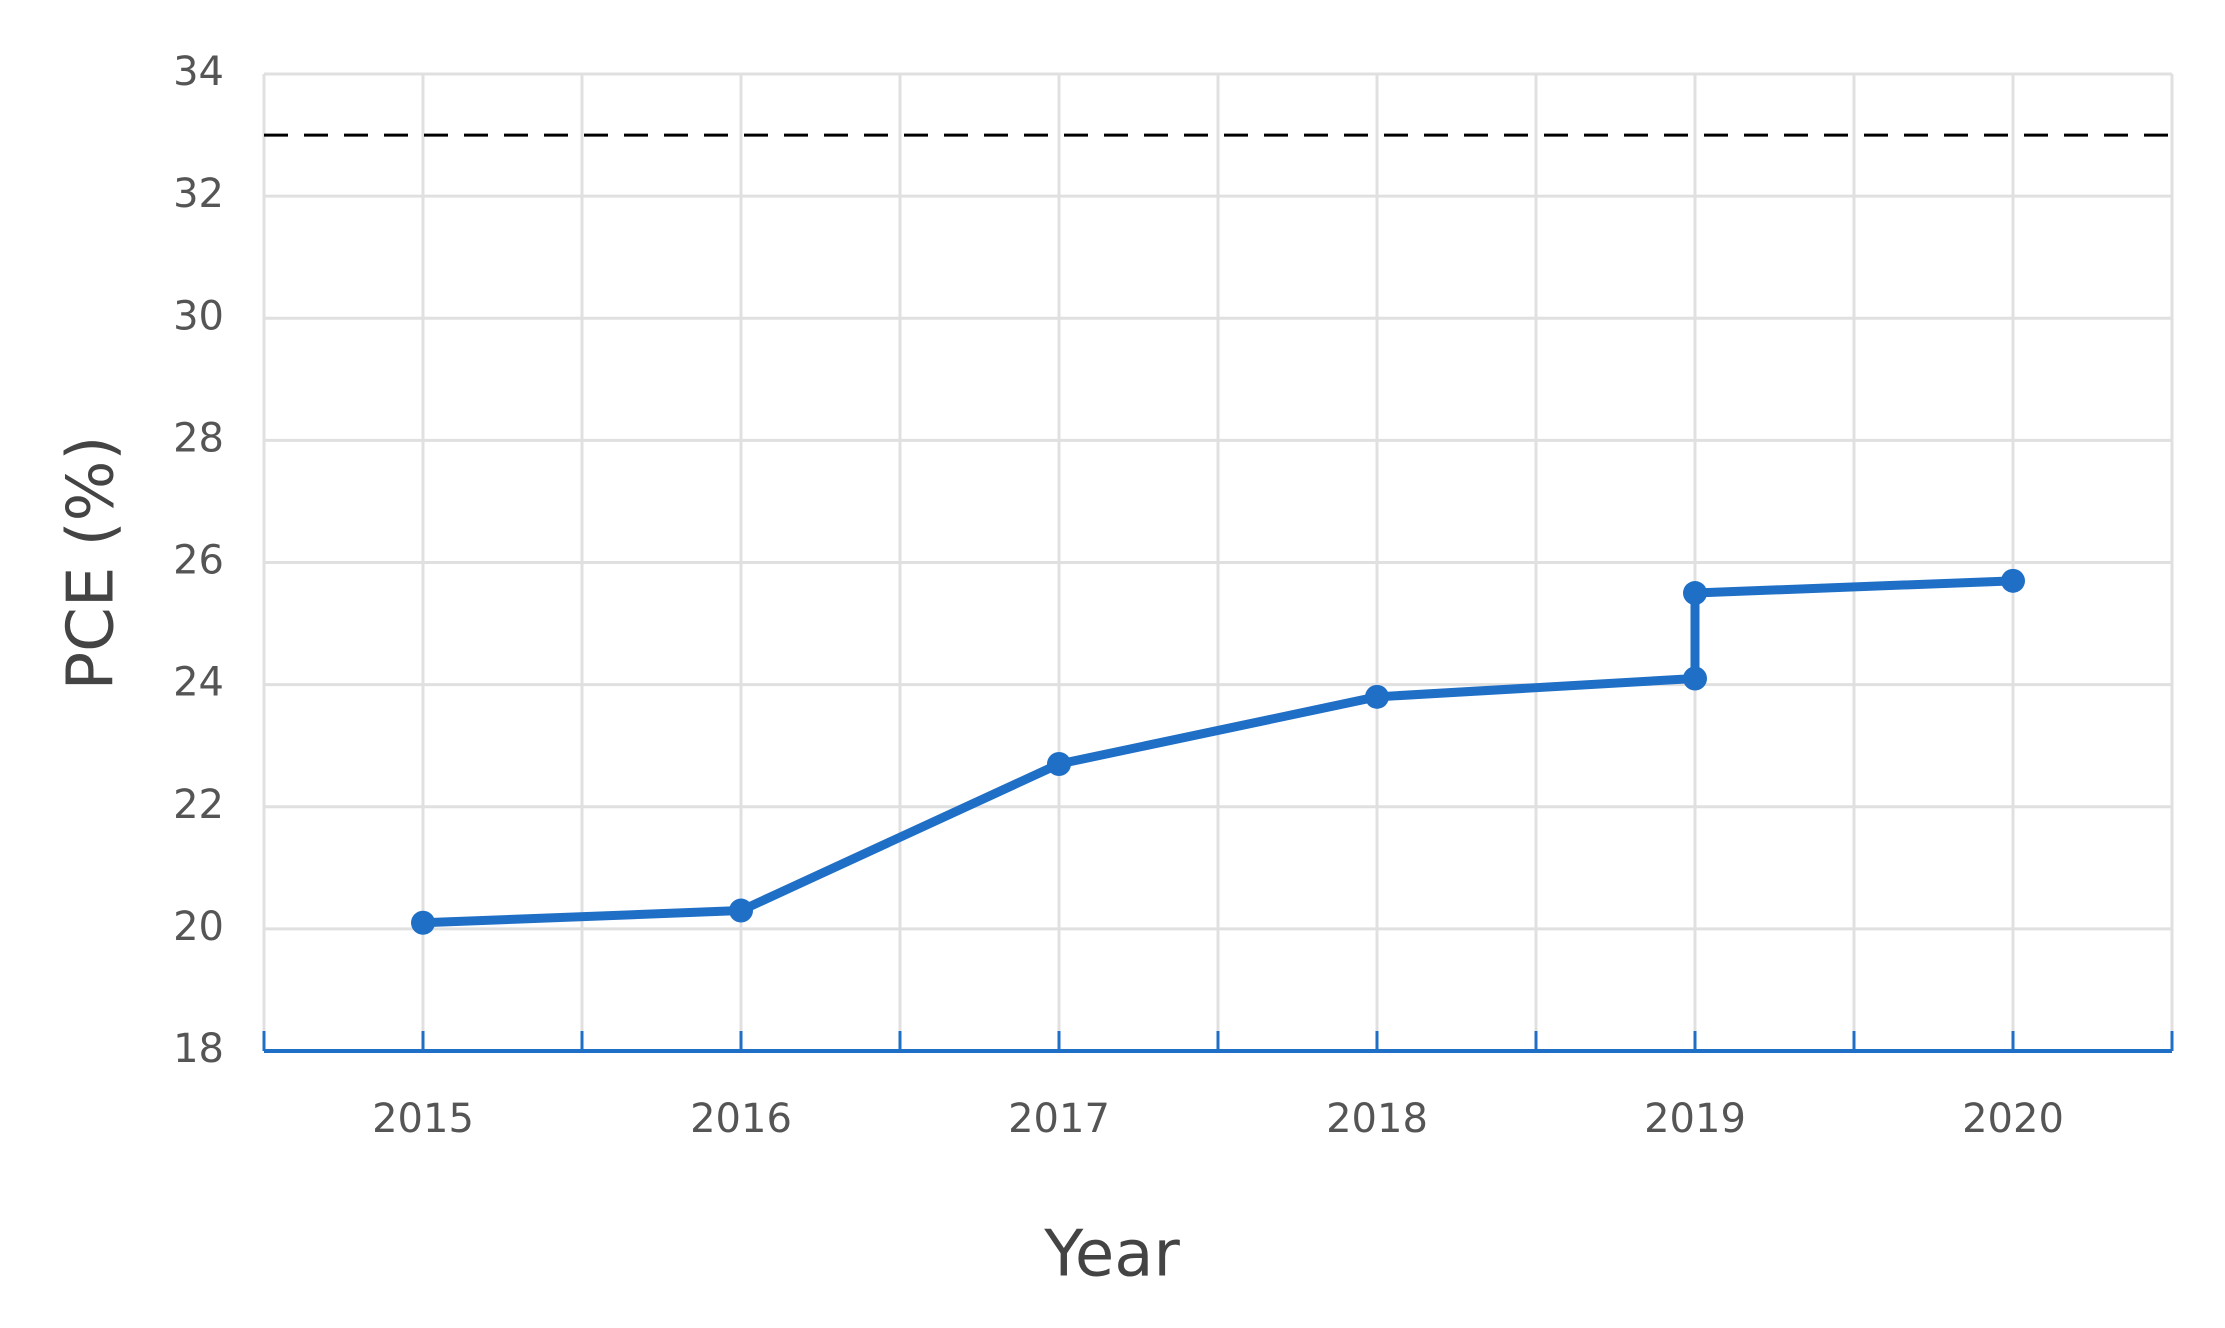  What do you see at coordinates (423, 1119) in the screenshot?
I see `x-tick-label: 2015` at bounding box center [423, 1119].